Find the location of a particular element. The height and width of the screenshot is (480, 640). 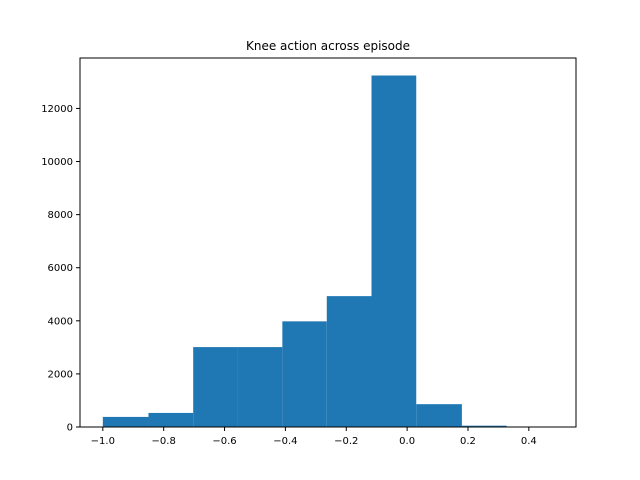

y-axis-ticks: 0 2000 4000 6000 8000 10000 12000 is located at coordinates (60, 269).